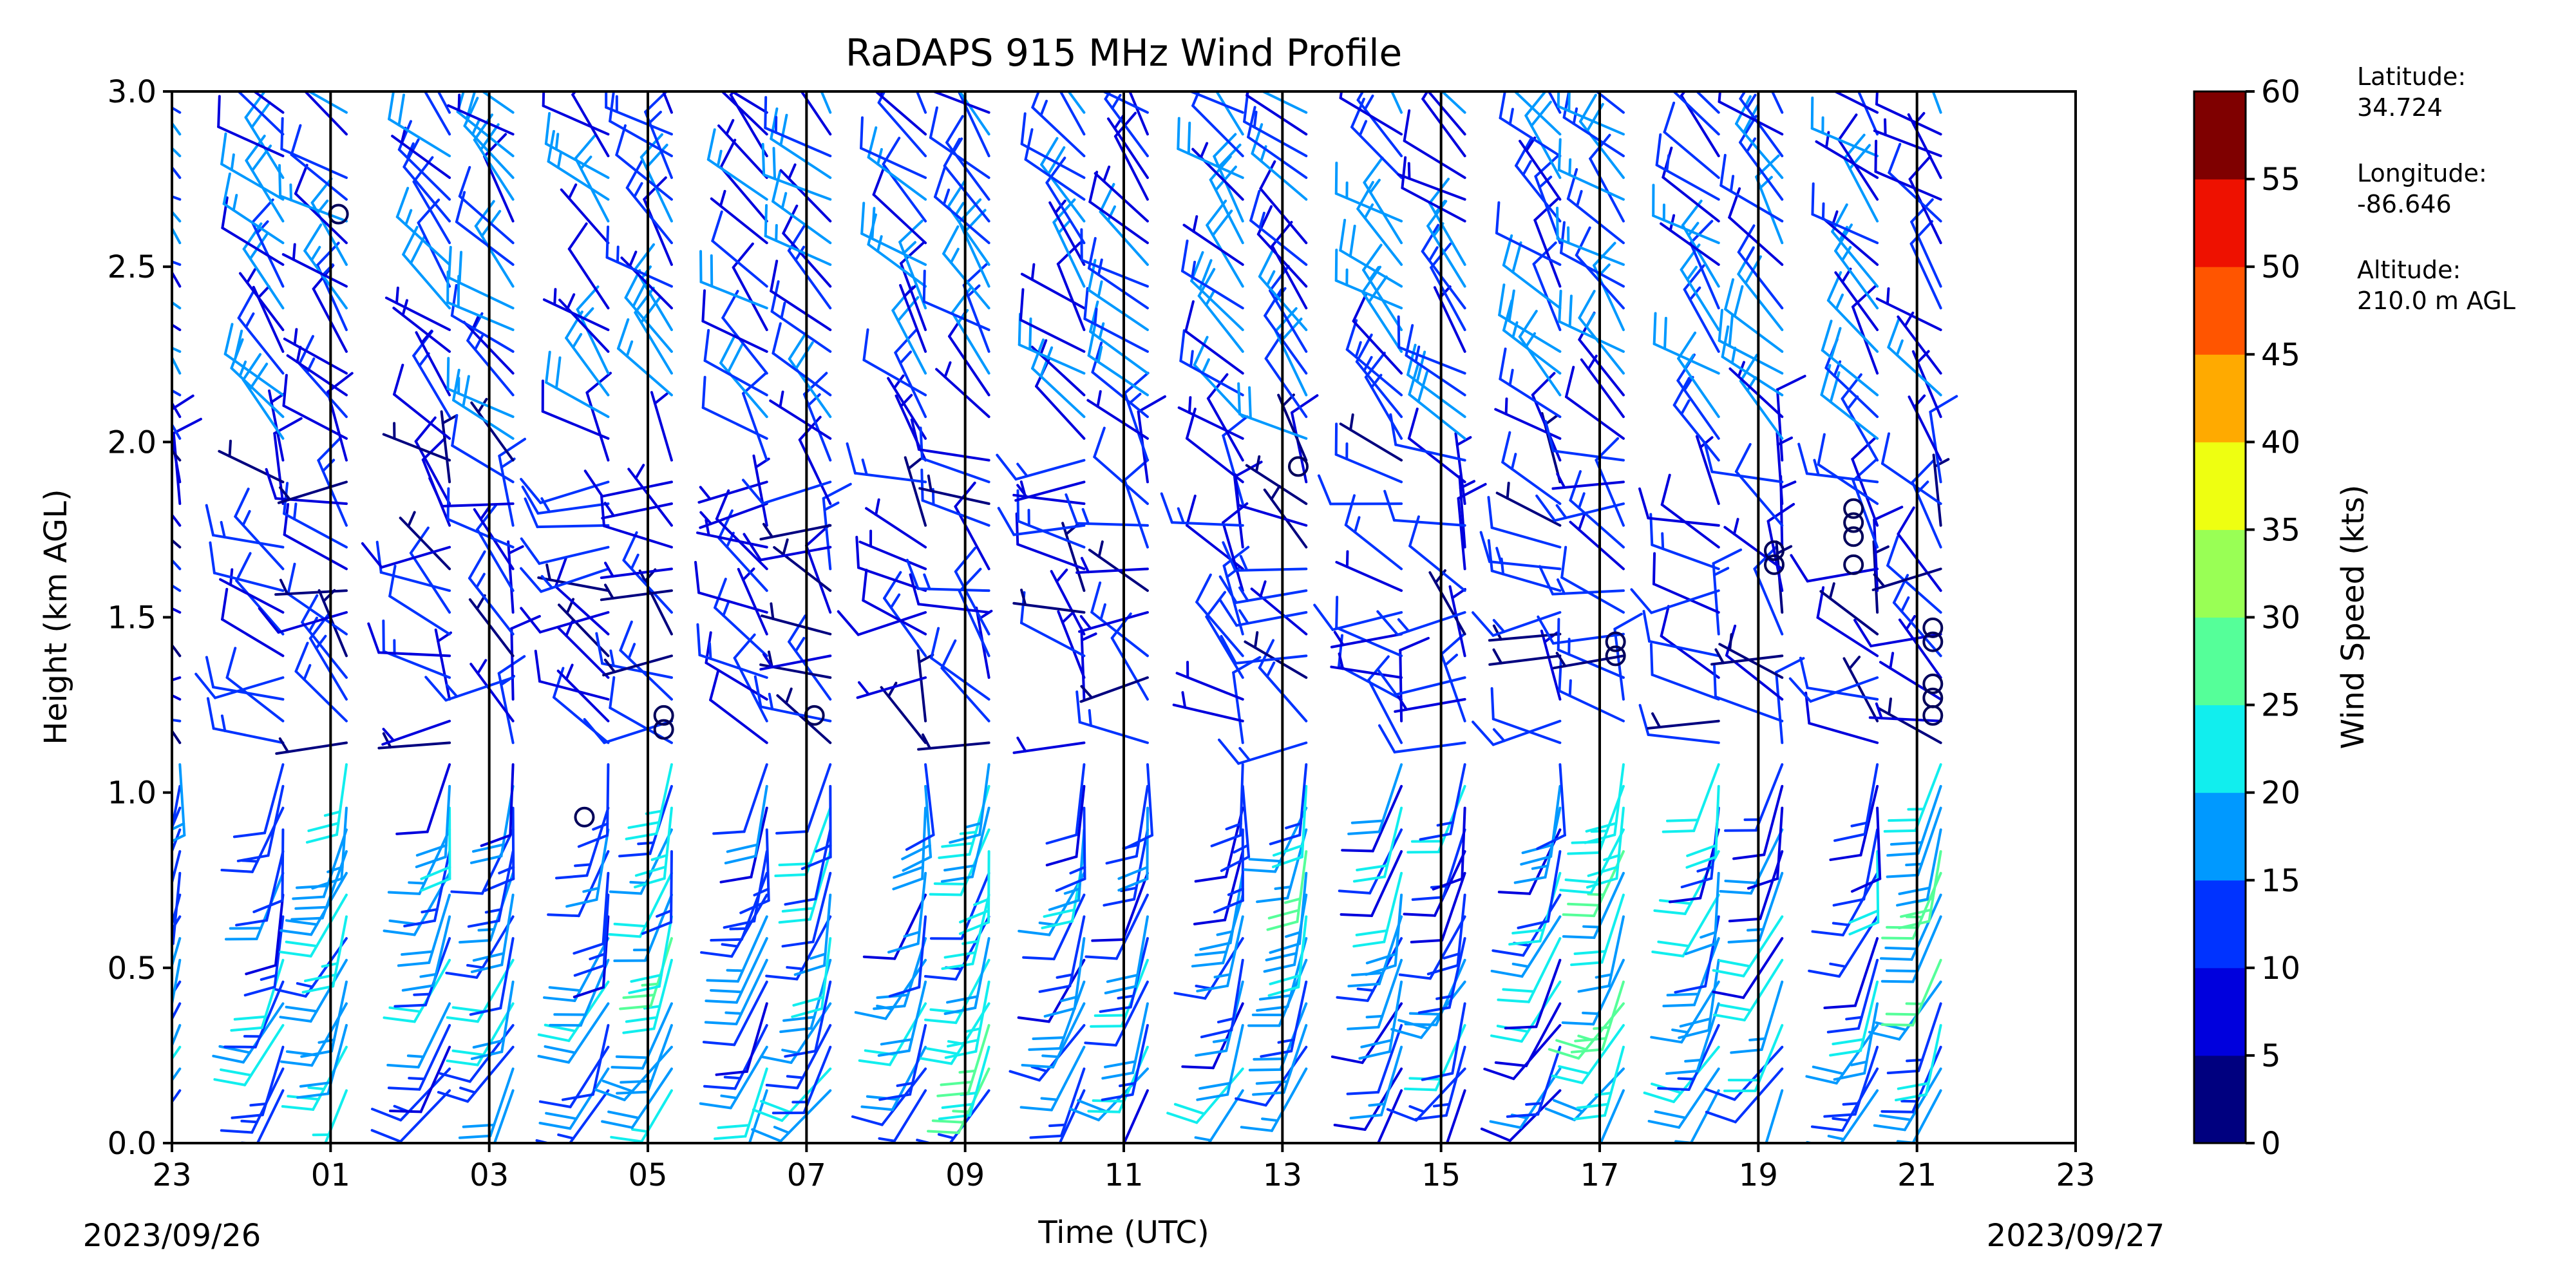  What do you see at coordinates (1758, 1175) in the screenshot?
I see `x-tick-label: 19` at bounding box center [1758, 1175].